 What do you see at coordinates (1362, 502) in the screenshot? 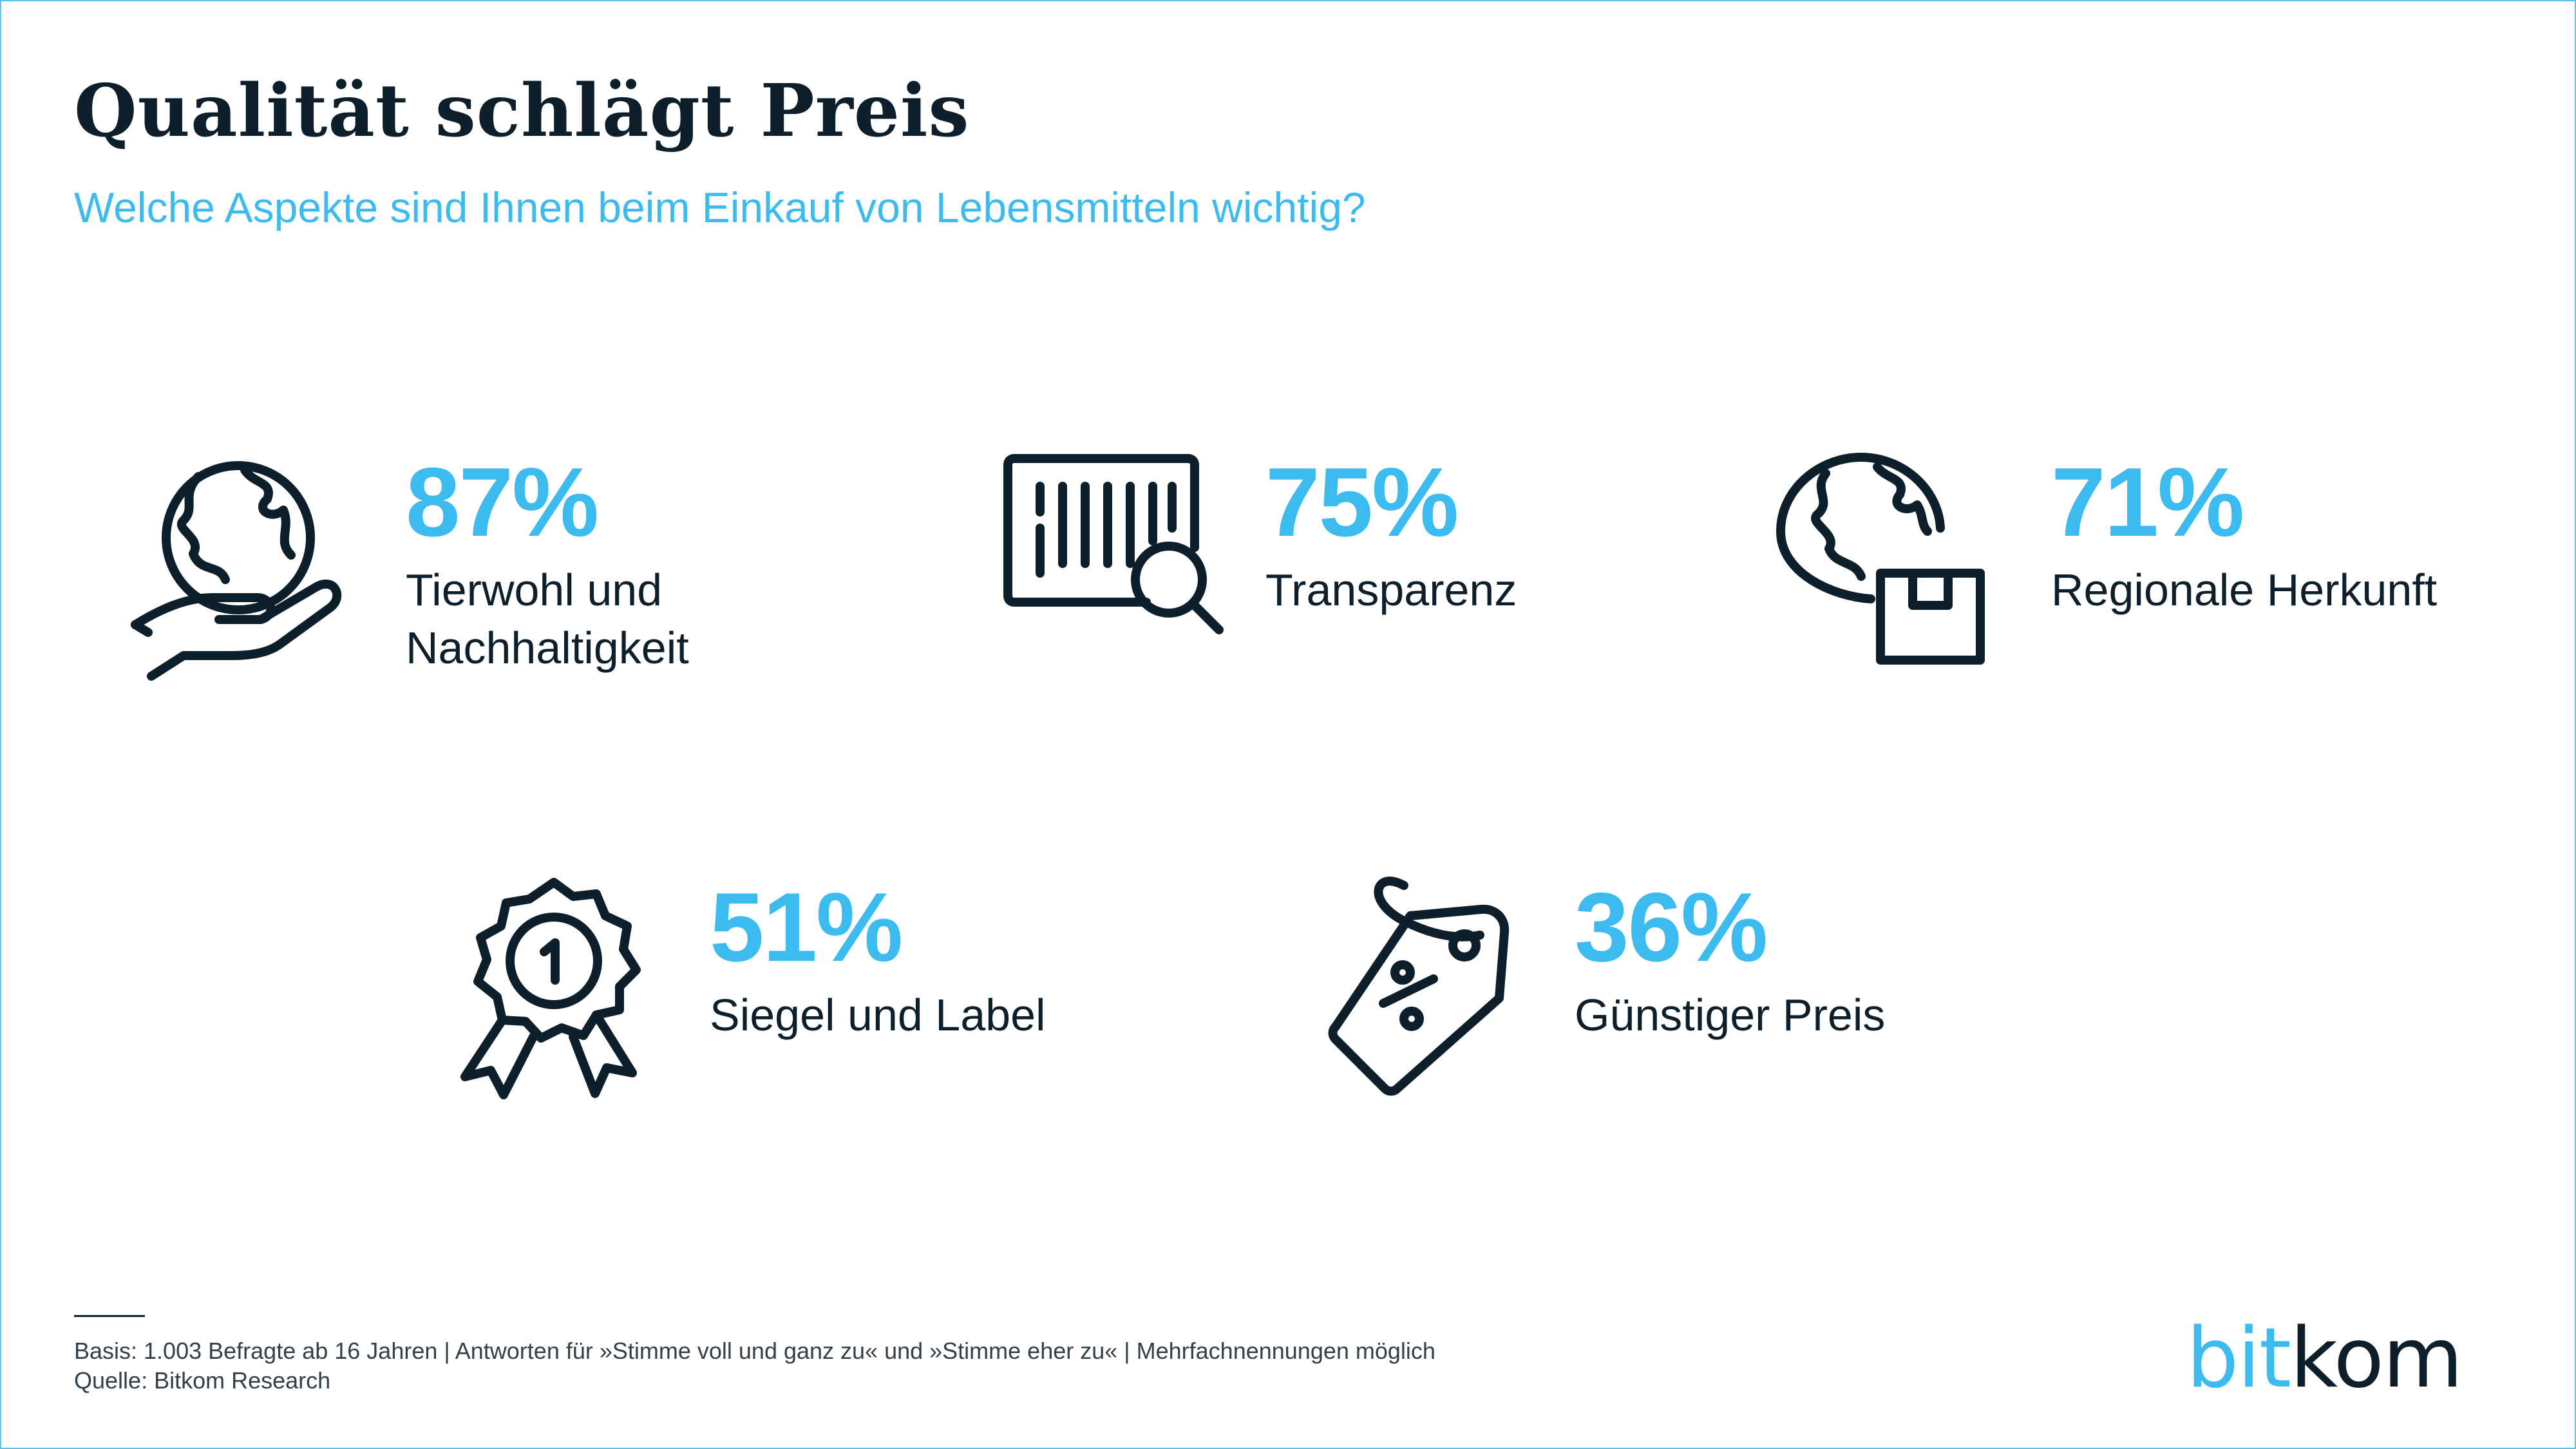
I see `stat-value: 75%` at bounding box center [1362, 502].